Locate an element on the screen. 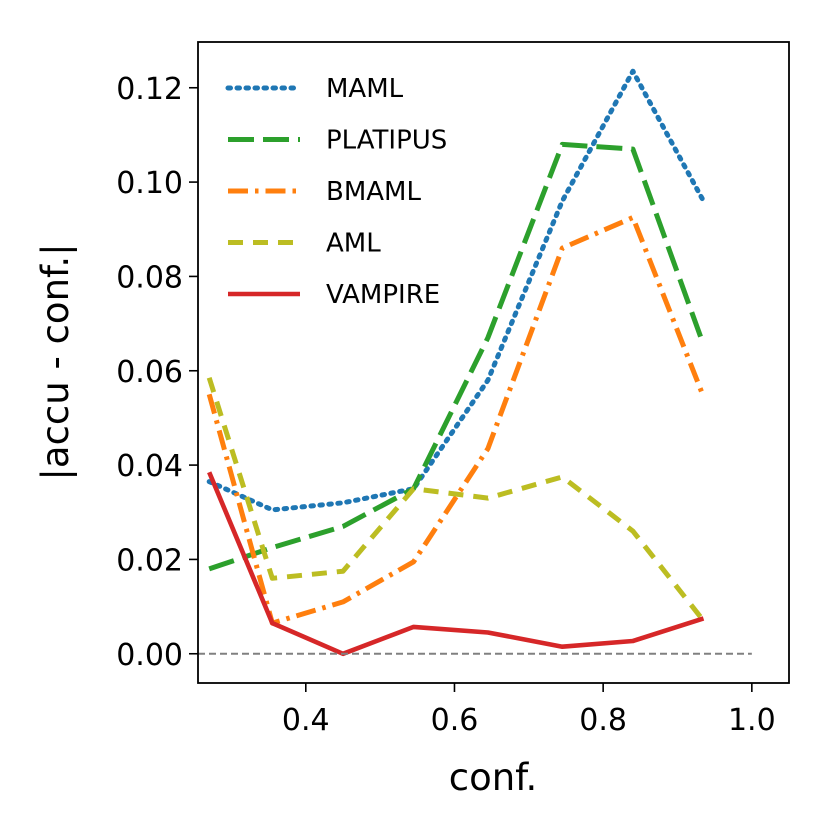 The height and width of the screenshot is (830, 830). x-tick-label: 1.0 is located at coordinates (752, 720).